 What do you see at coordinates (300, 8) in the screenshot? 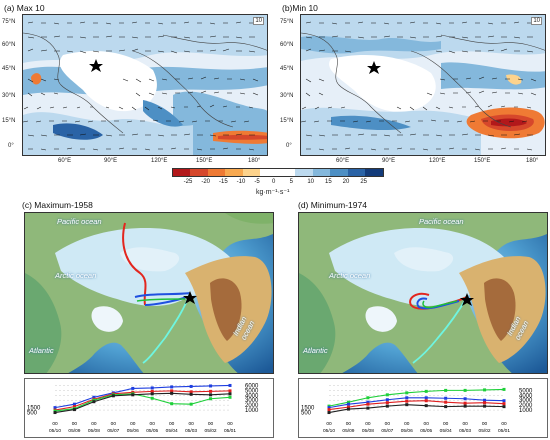
I see `panel-b-title: (b)Min 10` at bounding box center [300, 8].